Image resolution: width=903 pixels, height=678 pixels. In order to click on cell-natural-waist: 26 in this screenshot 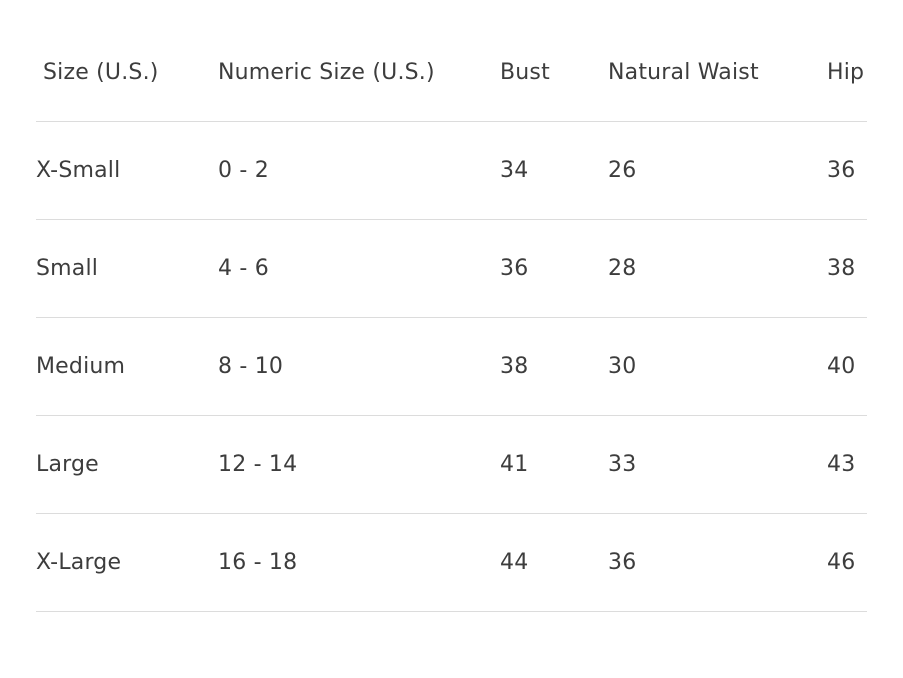, I will do `click(717, 170)`.